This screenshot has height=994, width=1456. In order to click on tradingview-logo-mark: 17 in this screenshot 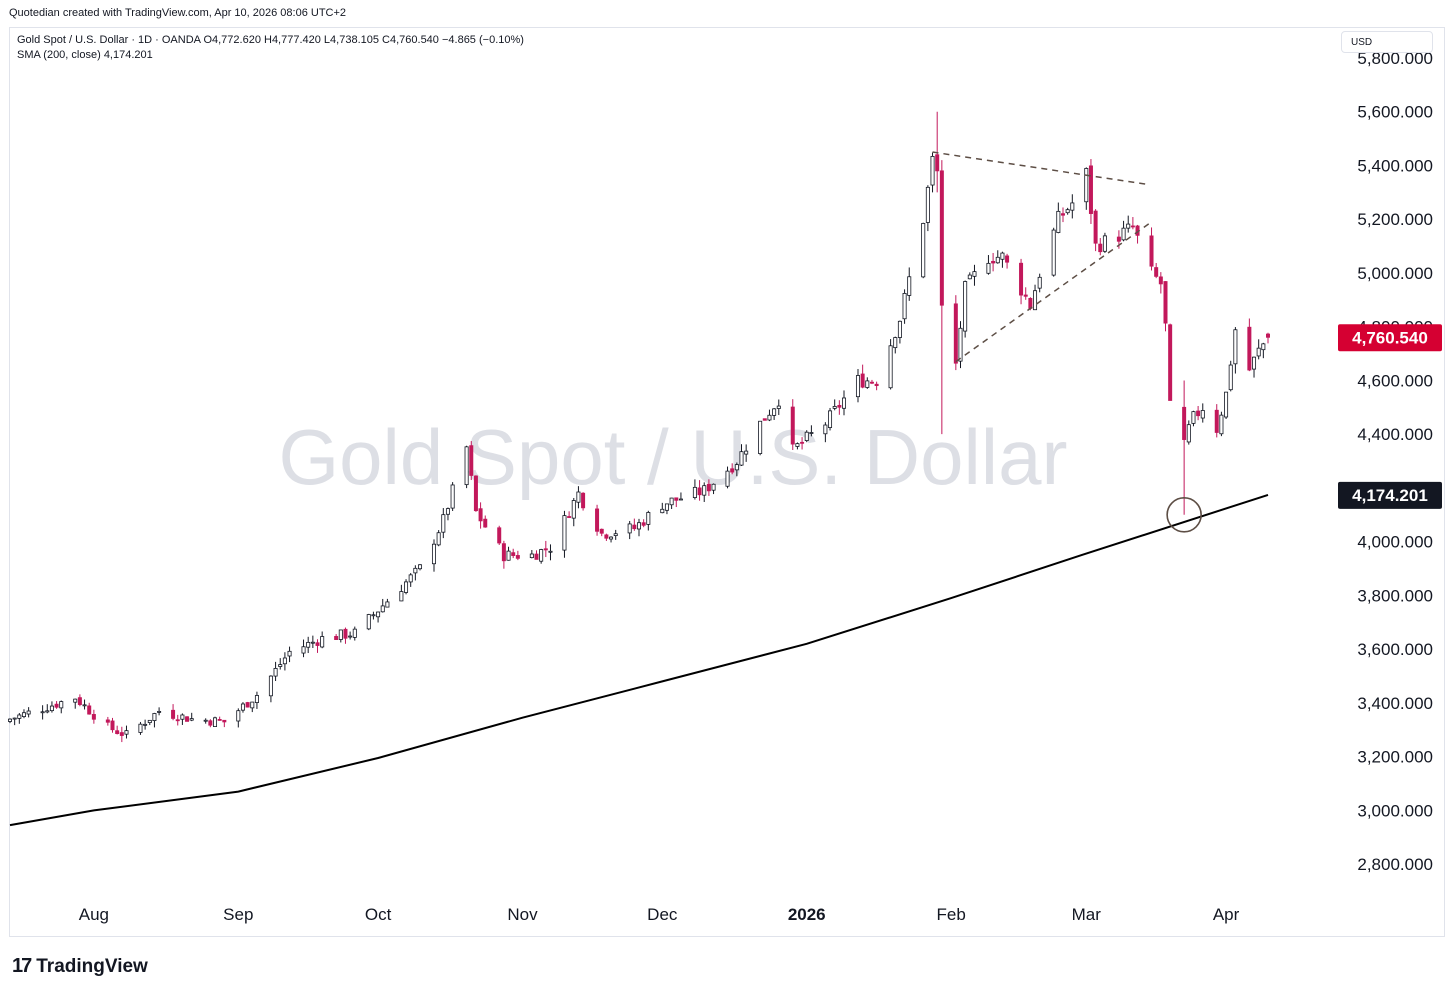, I will do `click(22, 966)`.